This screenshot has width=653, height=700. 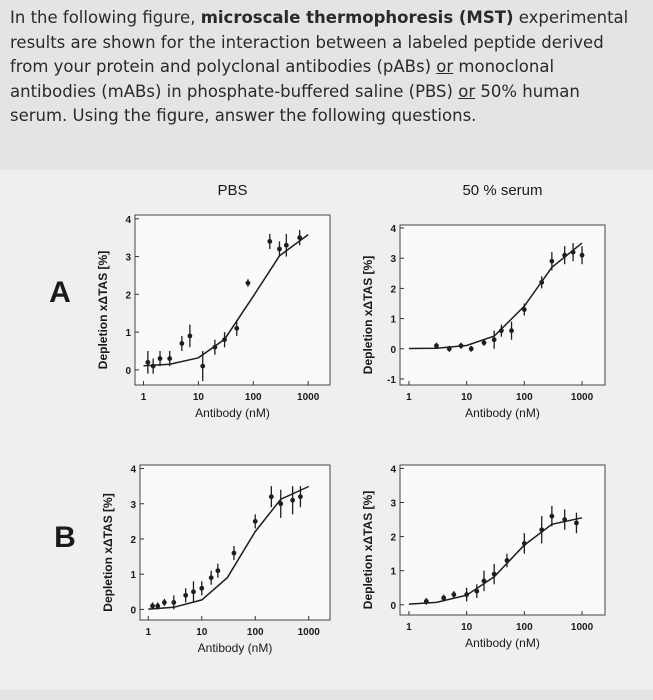 What do you see at coordinates (65, 537) in the screenshot?
I see `row-label: B` at bounding box center [65, 537].